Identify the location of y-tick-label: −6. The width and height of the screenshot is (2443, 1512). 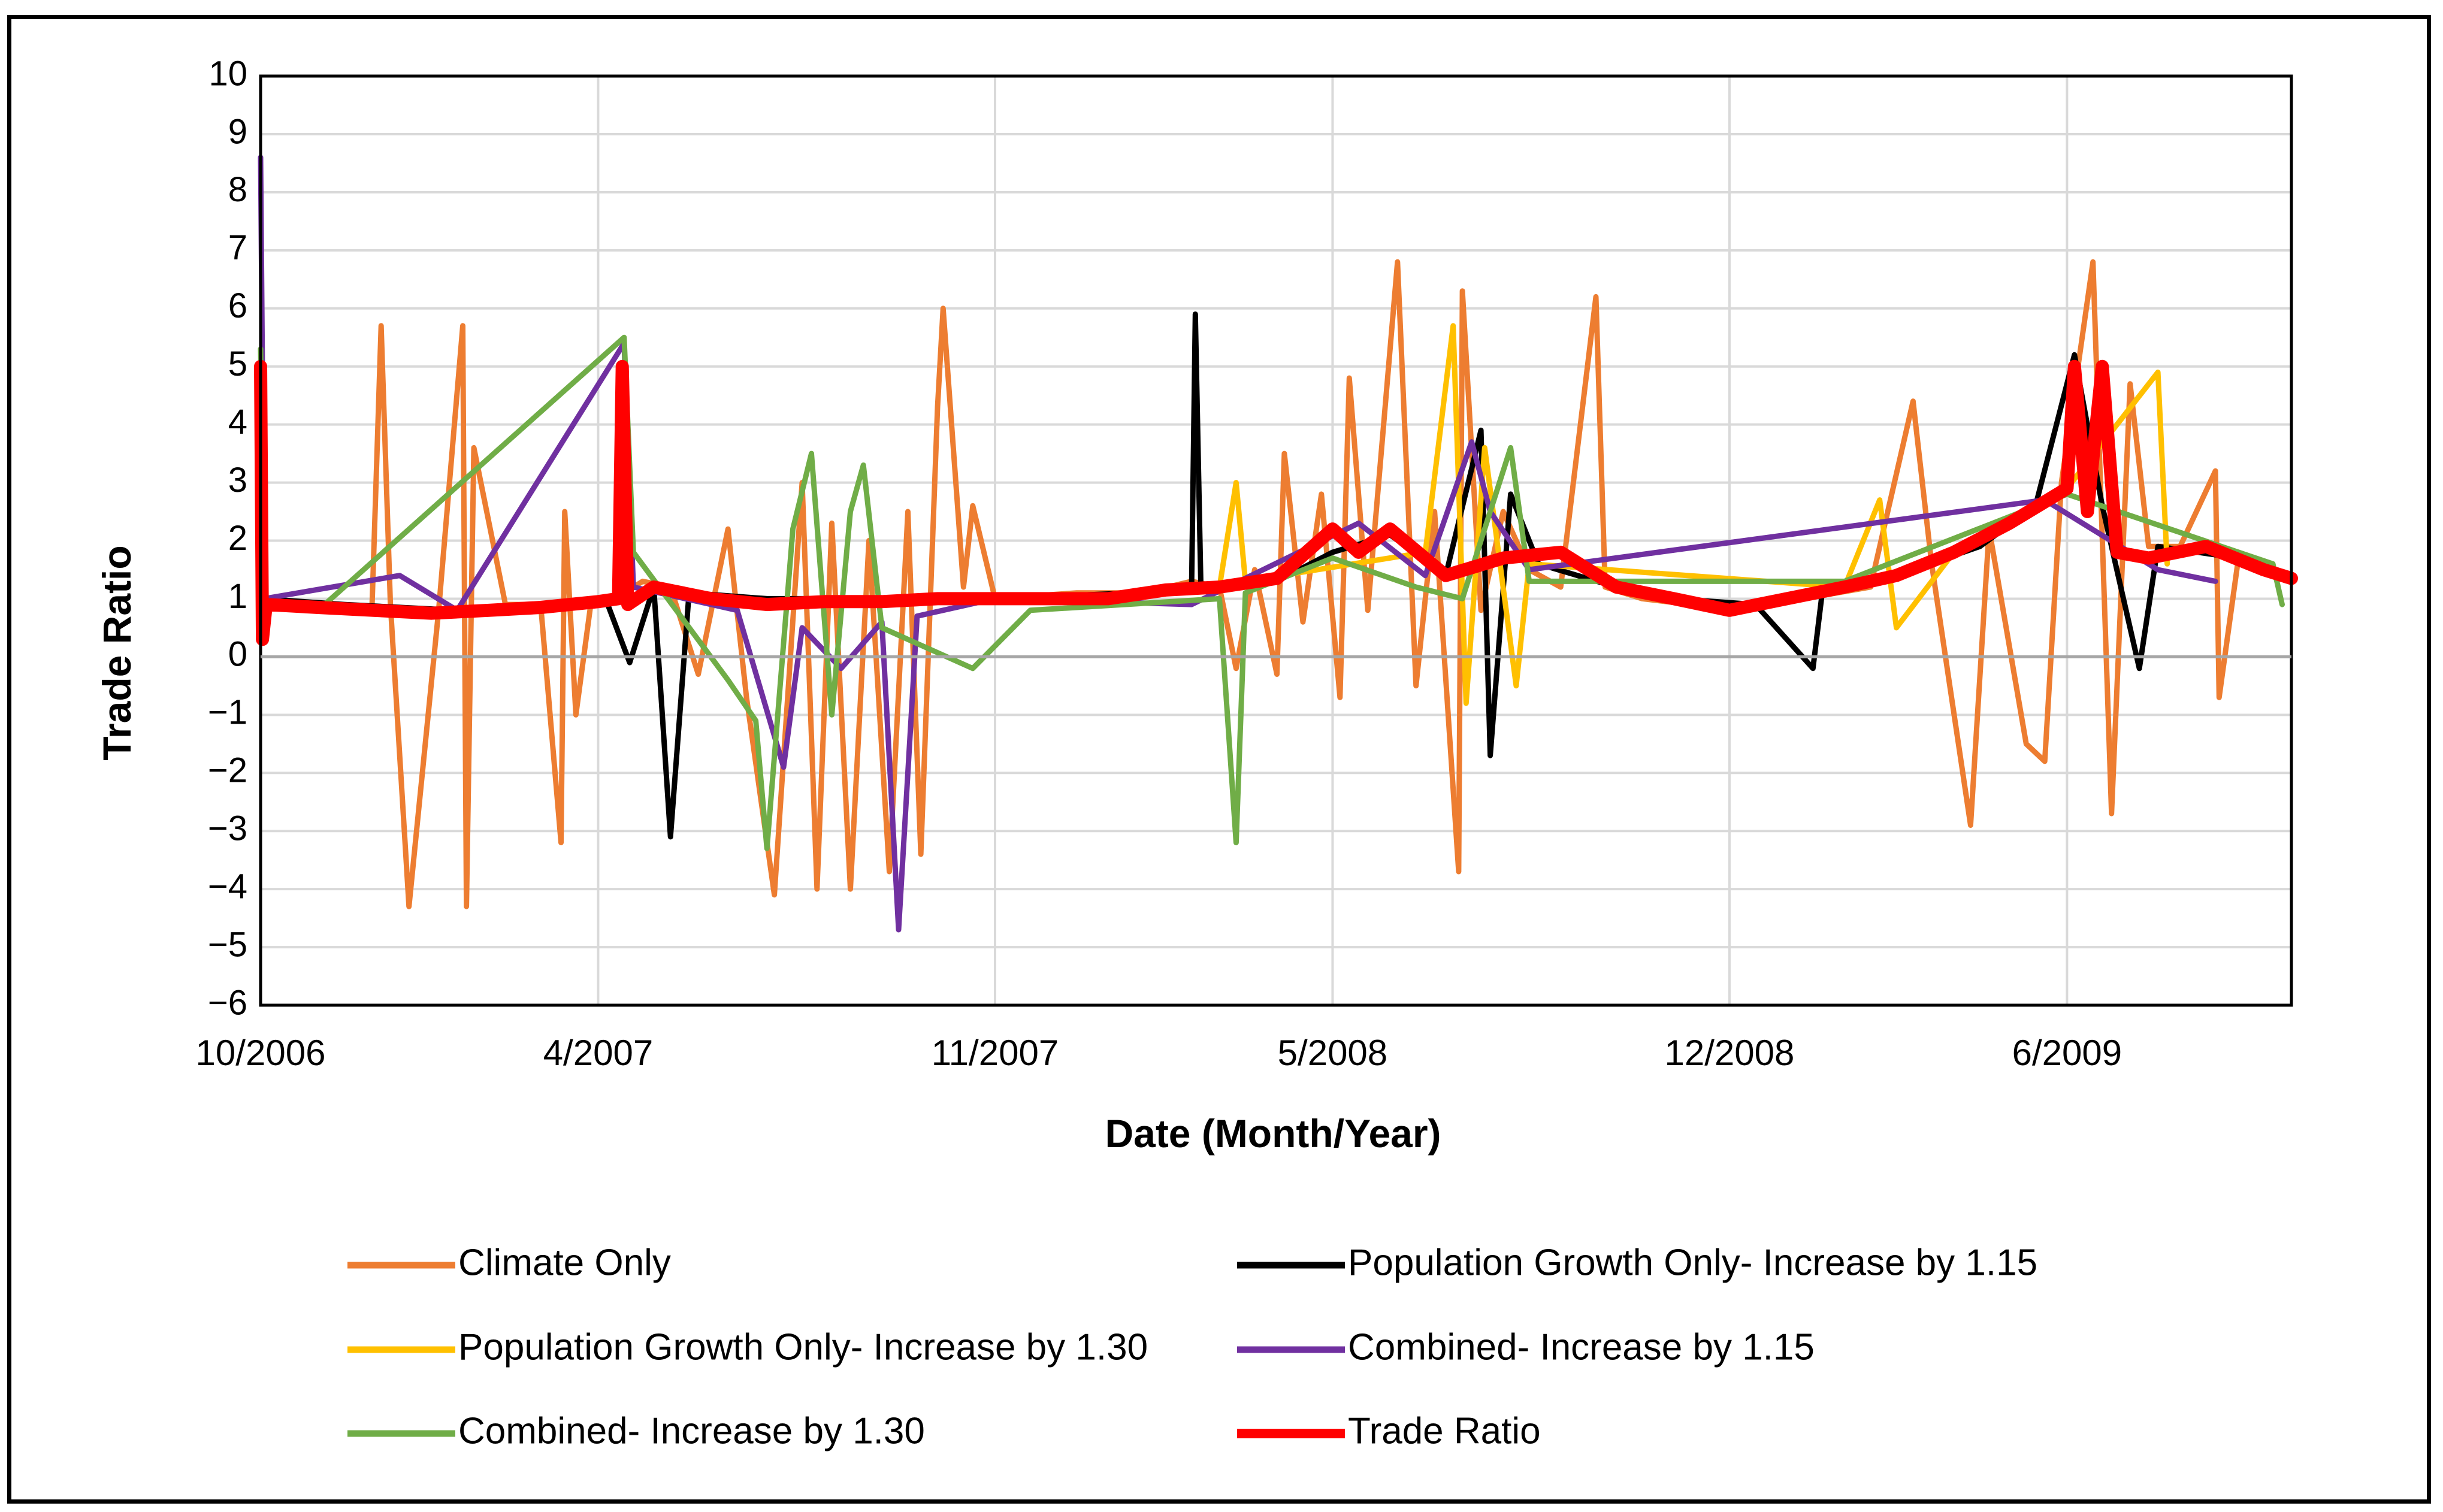
(227, 1002).